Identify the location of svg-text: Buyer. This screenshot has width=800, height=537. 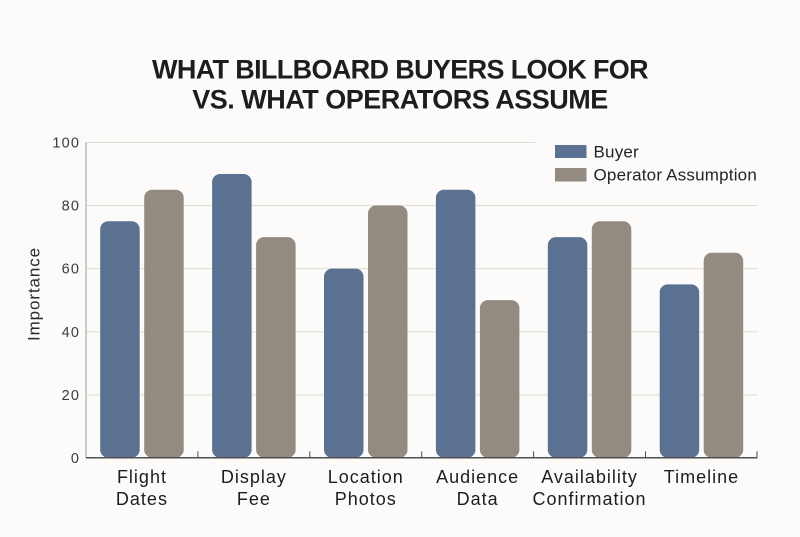
(617, 152).